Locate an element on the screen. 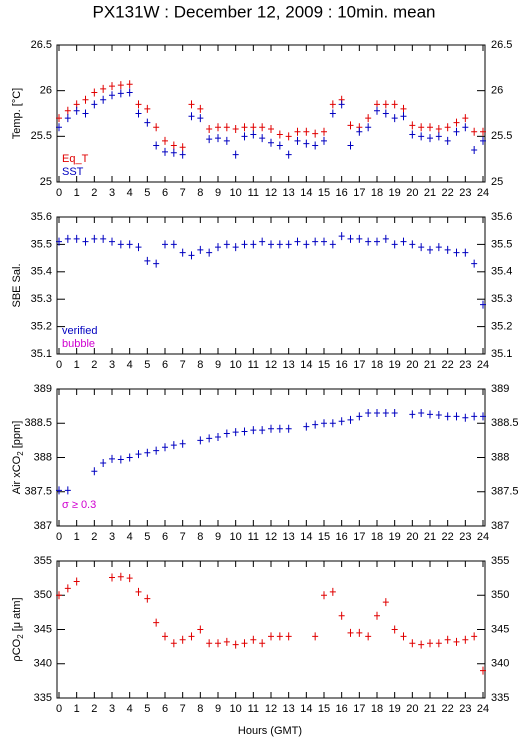  x-tick-label: 14 is located at coordinates (306, 537).